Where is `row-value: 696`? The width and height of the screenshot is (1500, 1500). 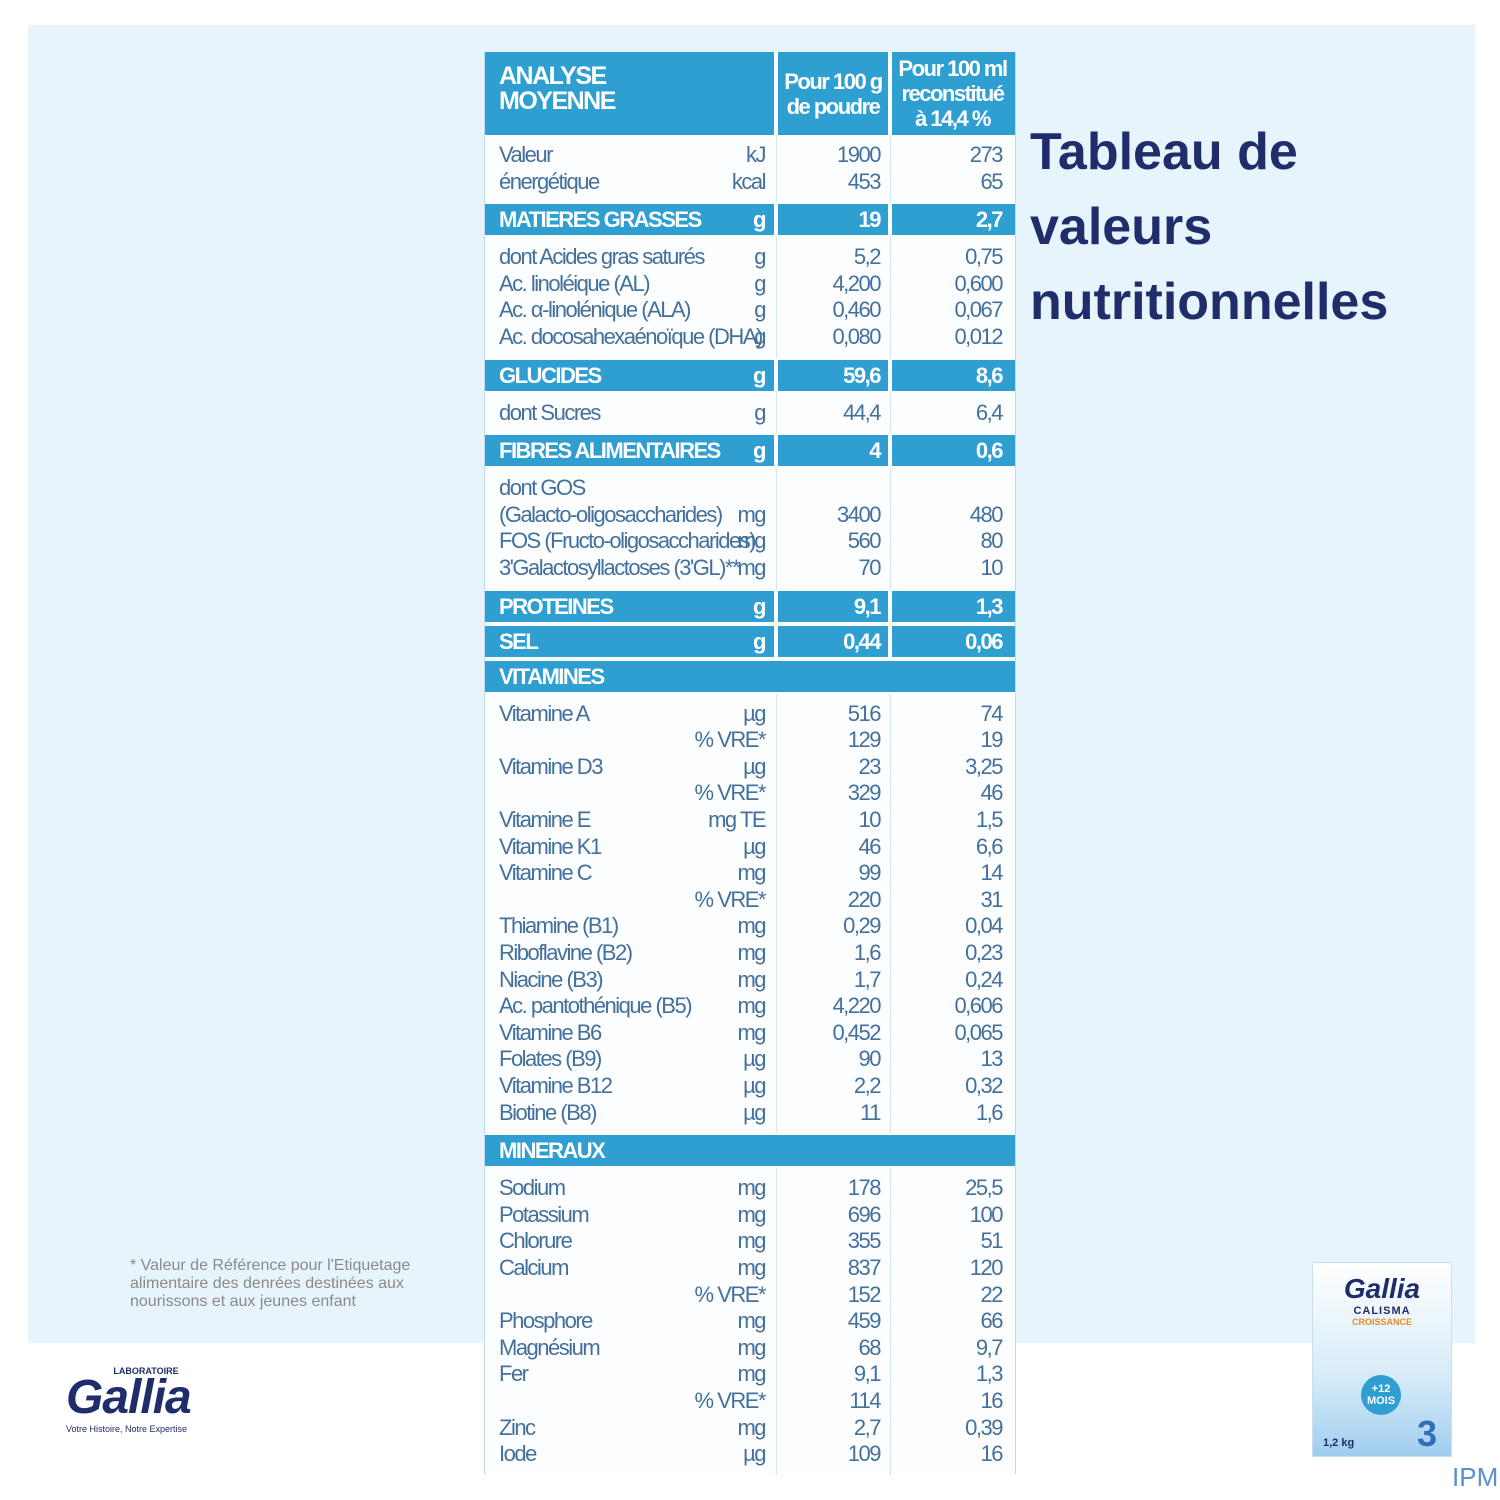
row-value: 696 is located at coordinates (864, 1214).